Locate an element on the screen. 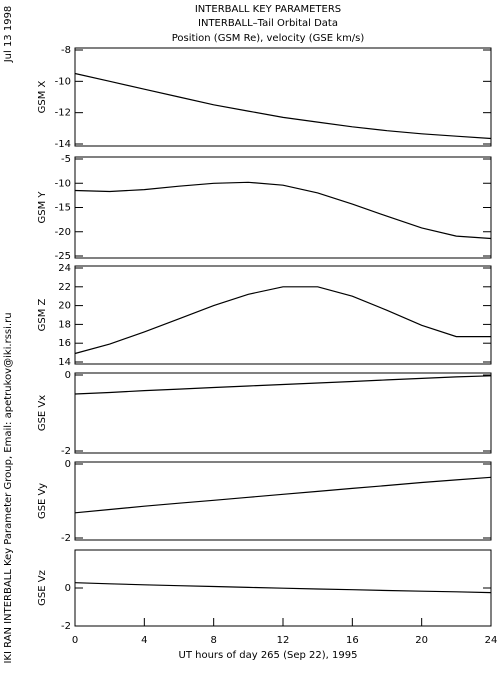 The width and height of the screenshot is (504, 684). y-tick-label: -5 is located at coordinates (66, 159).